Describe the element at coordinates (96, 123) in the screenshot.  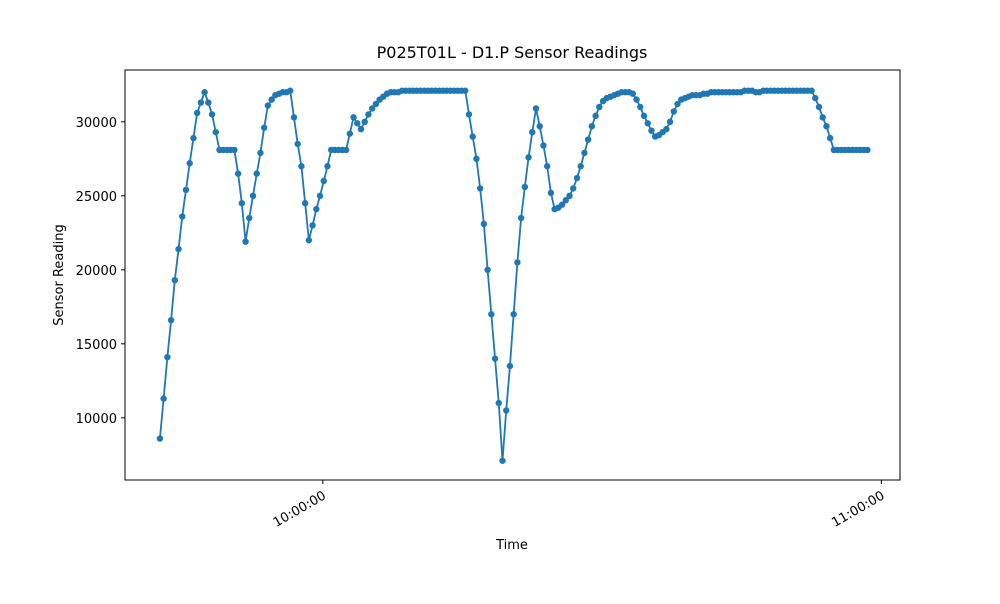
I see `y-tick-label: 30000` at that location.